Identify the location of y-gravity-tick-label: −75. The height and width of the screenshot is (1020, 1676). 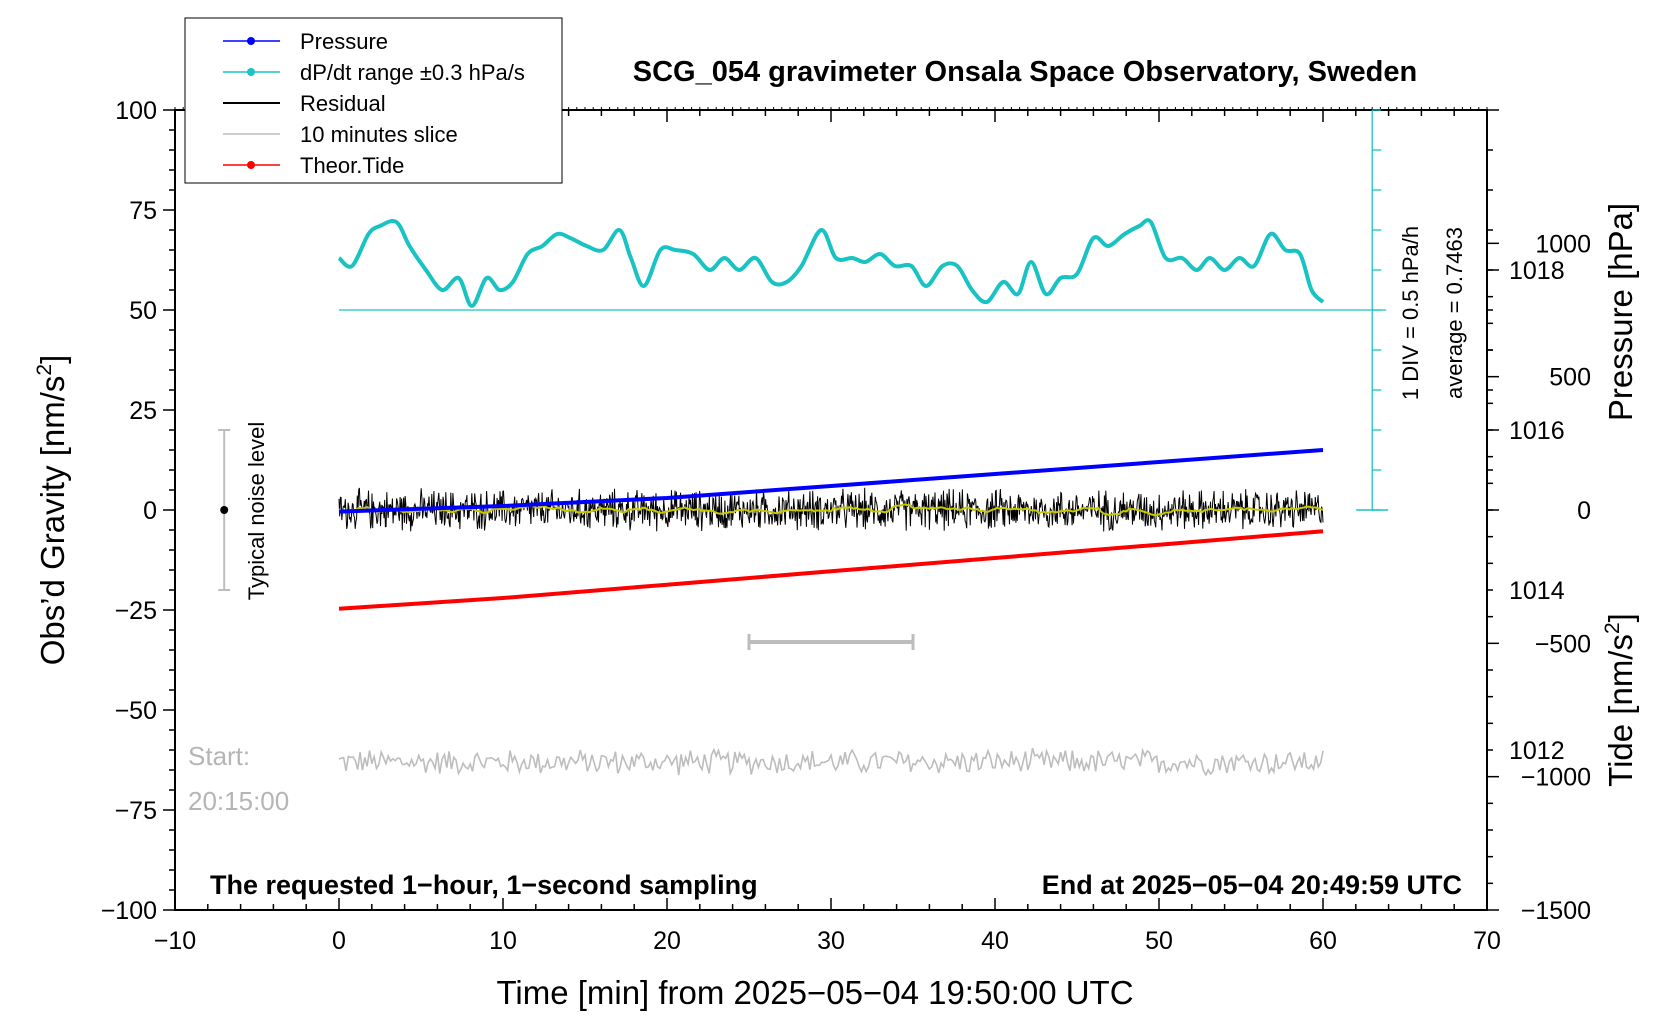
(136, 811).